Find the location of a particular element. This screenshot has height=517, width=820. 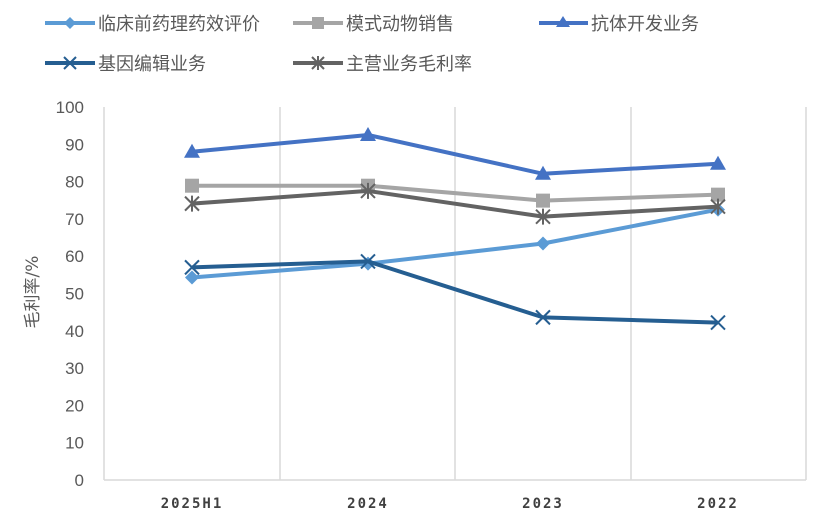

series-square is located at coordinates (455, 193).